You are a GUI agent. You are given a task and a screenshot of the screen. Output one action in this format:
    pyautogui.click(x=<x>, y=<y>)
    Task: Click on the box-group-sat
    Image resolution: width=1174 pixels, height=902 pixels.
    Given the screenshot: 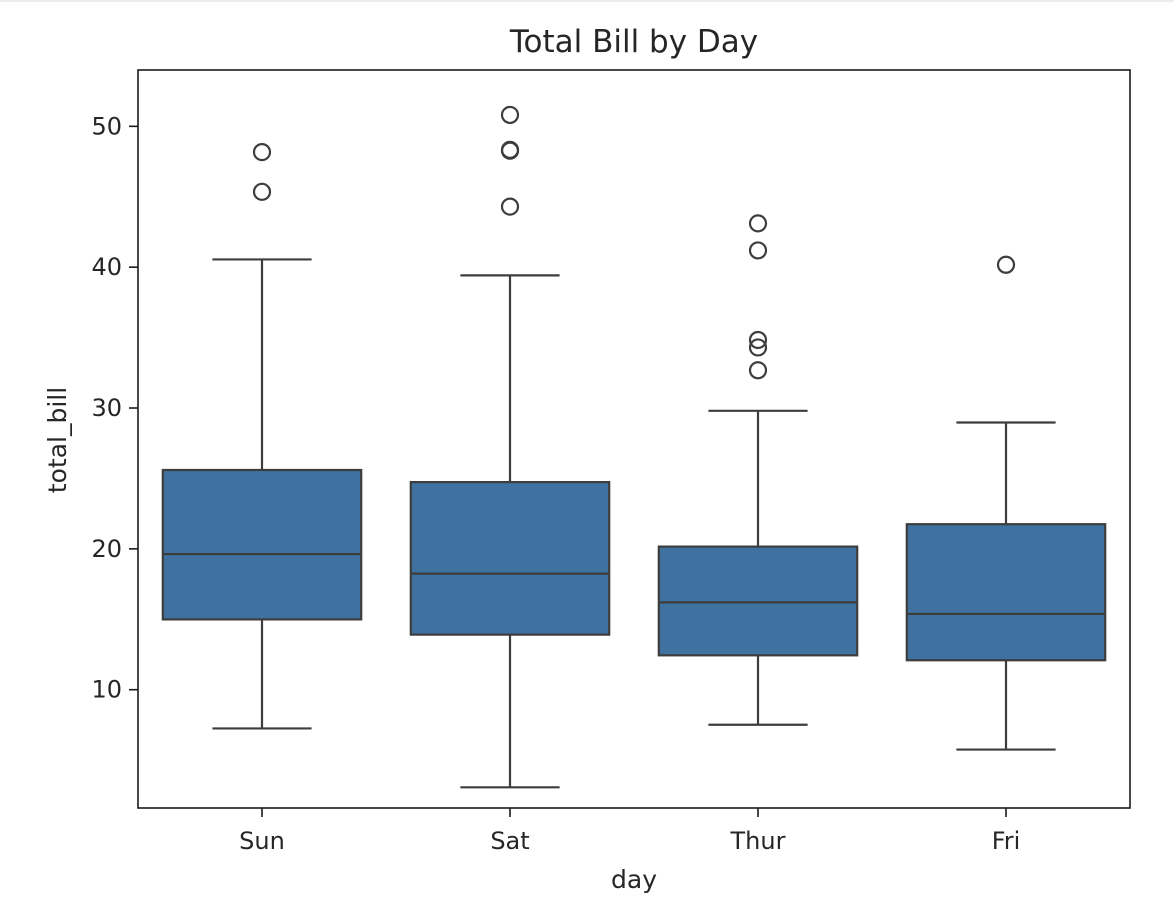 What is the action you would take?
    pyautogui.click(x=510, y=447)
    